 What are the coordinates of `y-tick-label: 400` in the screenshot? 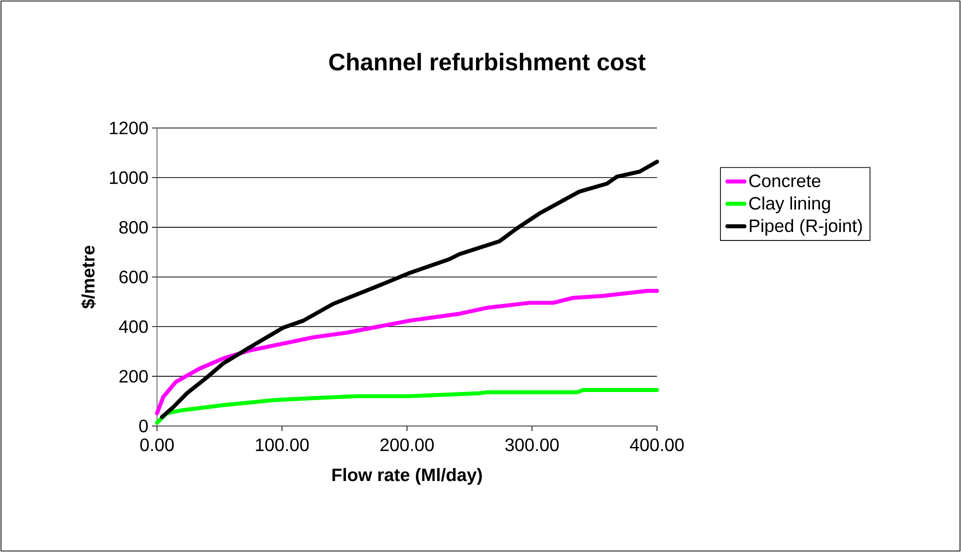 It's located at (133, 326).